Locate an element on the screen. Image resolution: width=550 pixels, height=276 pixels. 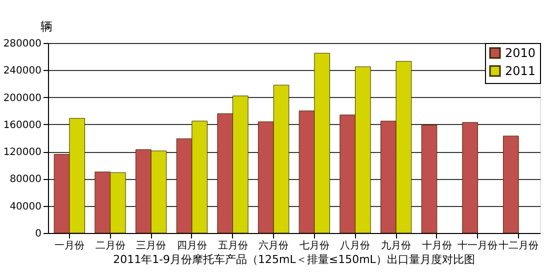
x-tick-label: 七月份 is located at coordinates (314, 246).